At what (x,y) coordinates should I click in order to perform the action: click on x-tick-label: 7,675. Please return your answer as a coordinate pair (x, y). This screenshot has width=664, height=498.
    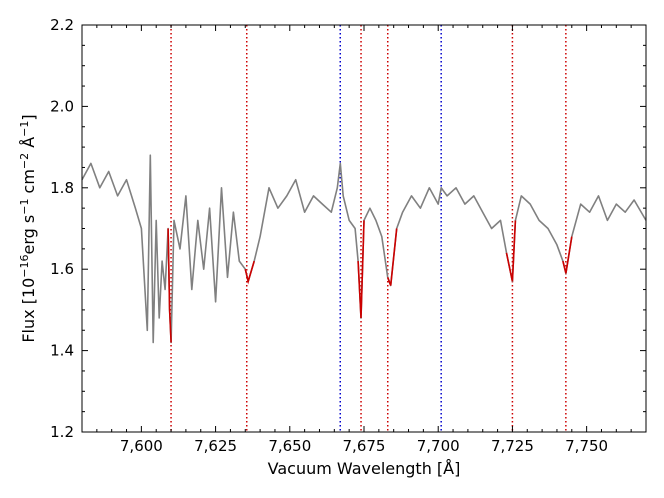
    Looking at the image, I should click on (364, 446).